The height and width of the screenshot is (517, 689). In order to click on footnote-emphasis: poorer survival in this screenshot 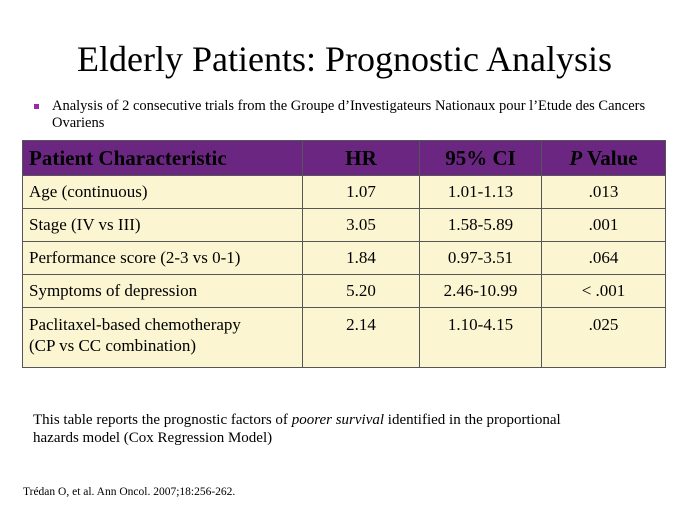, I will do `click(338, 420)`.